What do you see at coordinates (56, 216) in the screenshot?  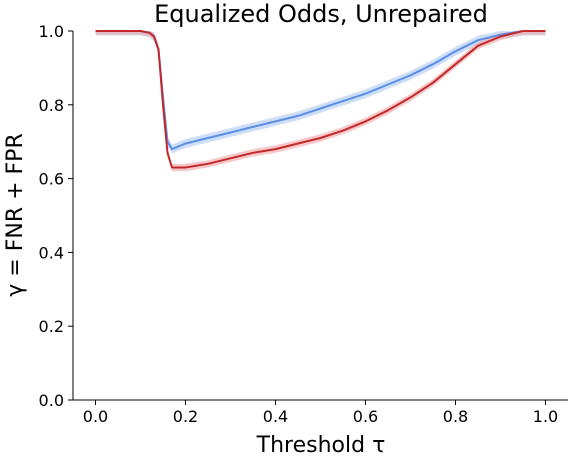 I see `y-axis-ticks: 0.0 0.2 0.4 0.6 0.8 1.0` at bounding box center [56, 216].